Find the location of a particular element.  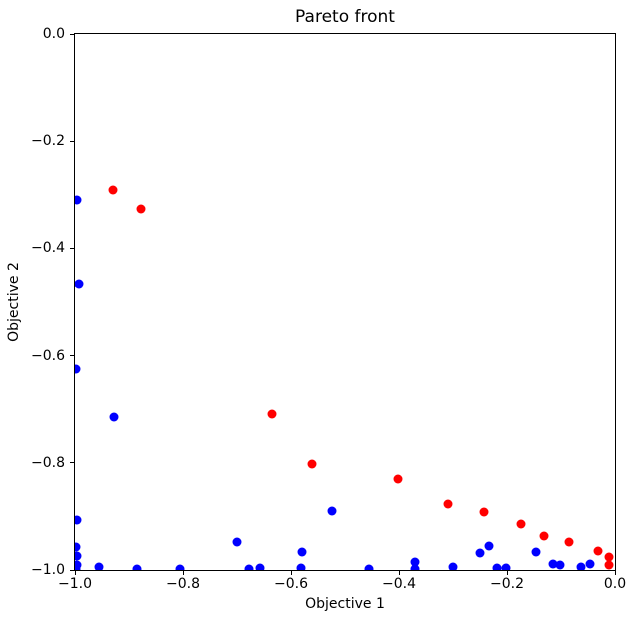

x-tick-label: −0.8 is located at coordinates (183, 584).